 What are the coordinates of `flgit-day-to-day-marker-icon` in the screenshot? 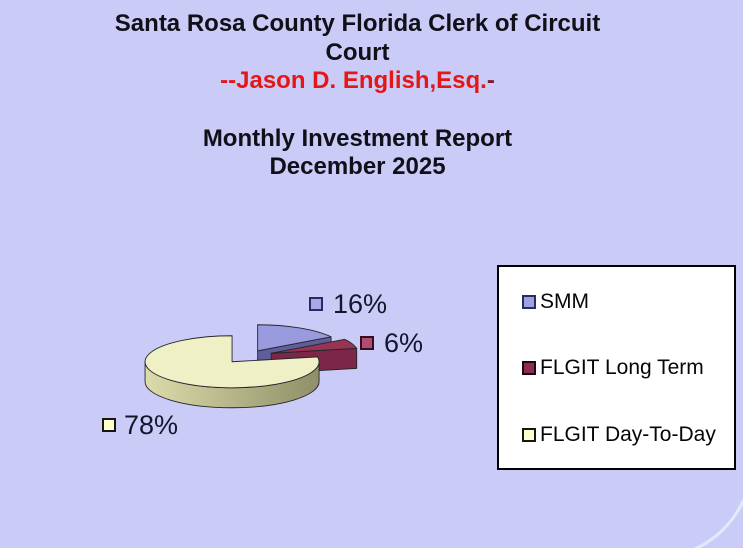 It's located at (109, 425).